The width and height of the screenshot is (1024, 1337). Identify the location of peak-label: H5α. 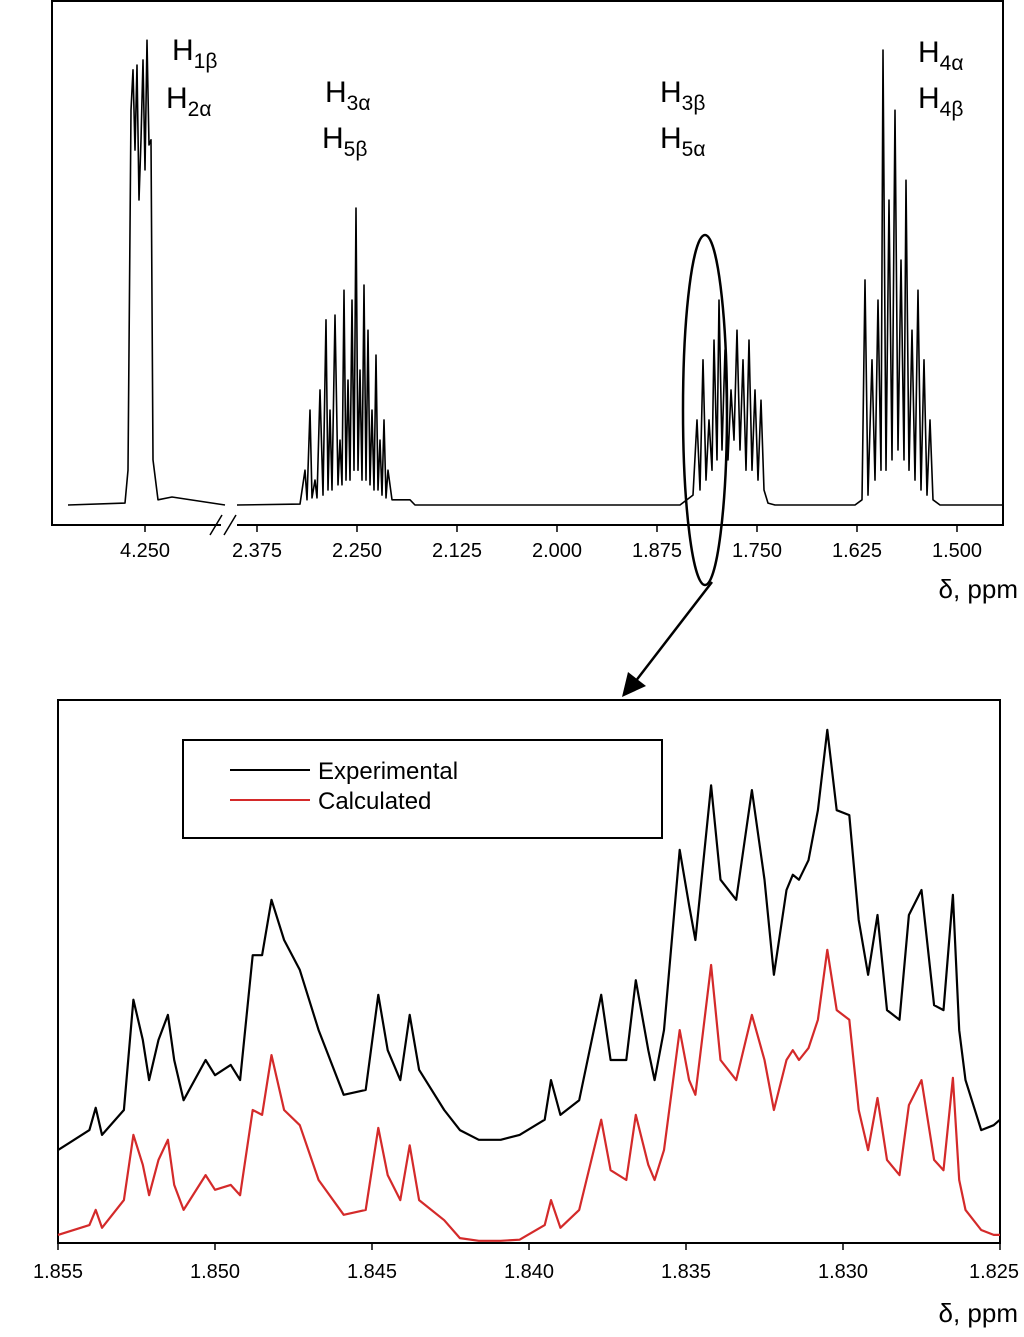
(683, 141).